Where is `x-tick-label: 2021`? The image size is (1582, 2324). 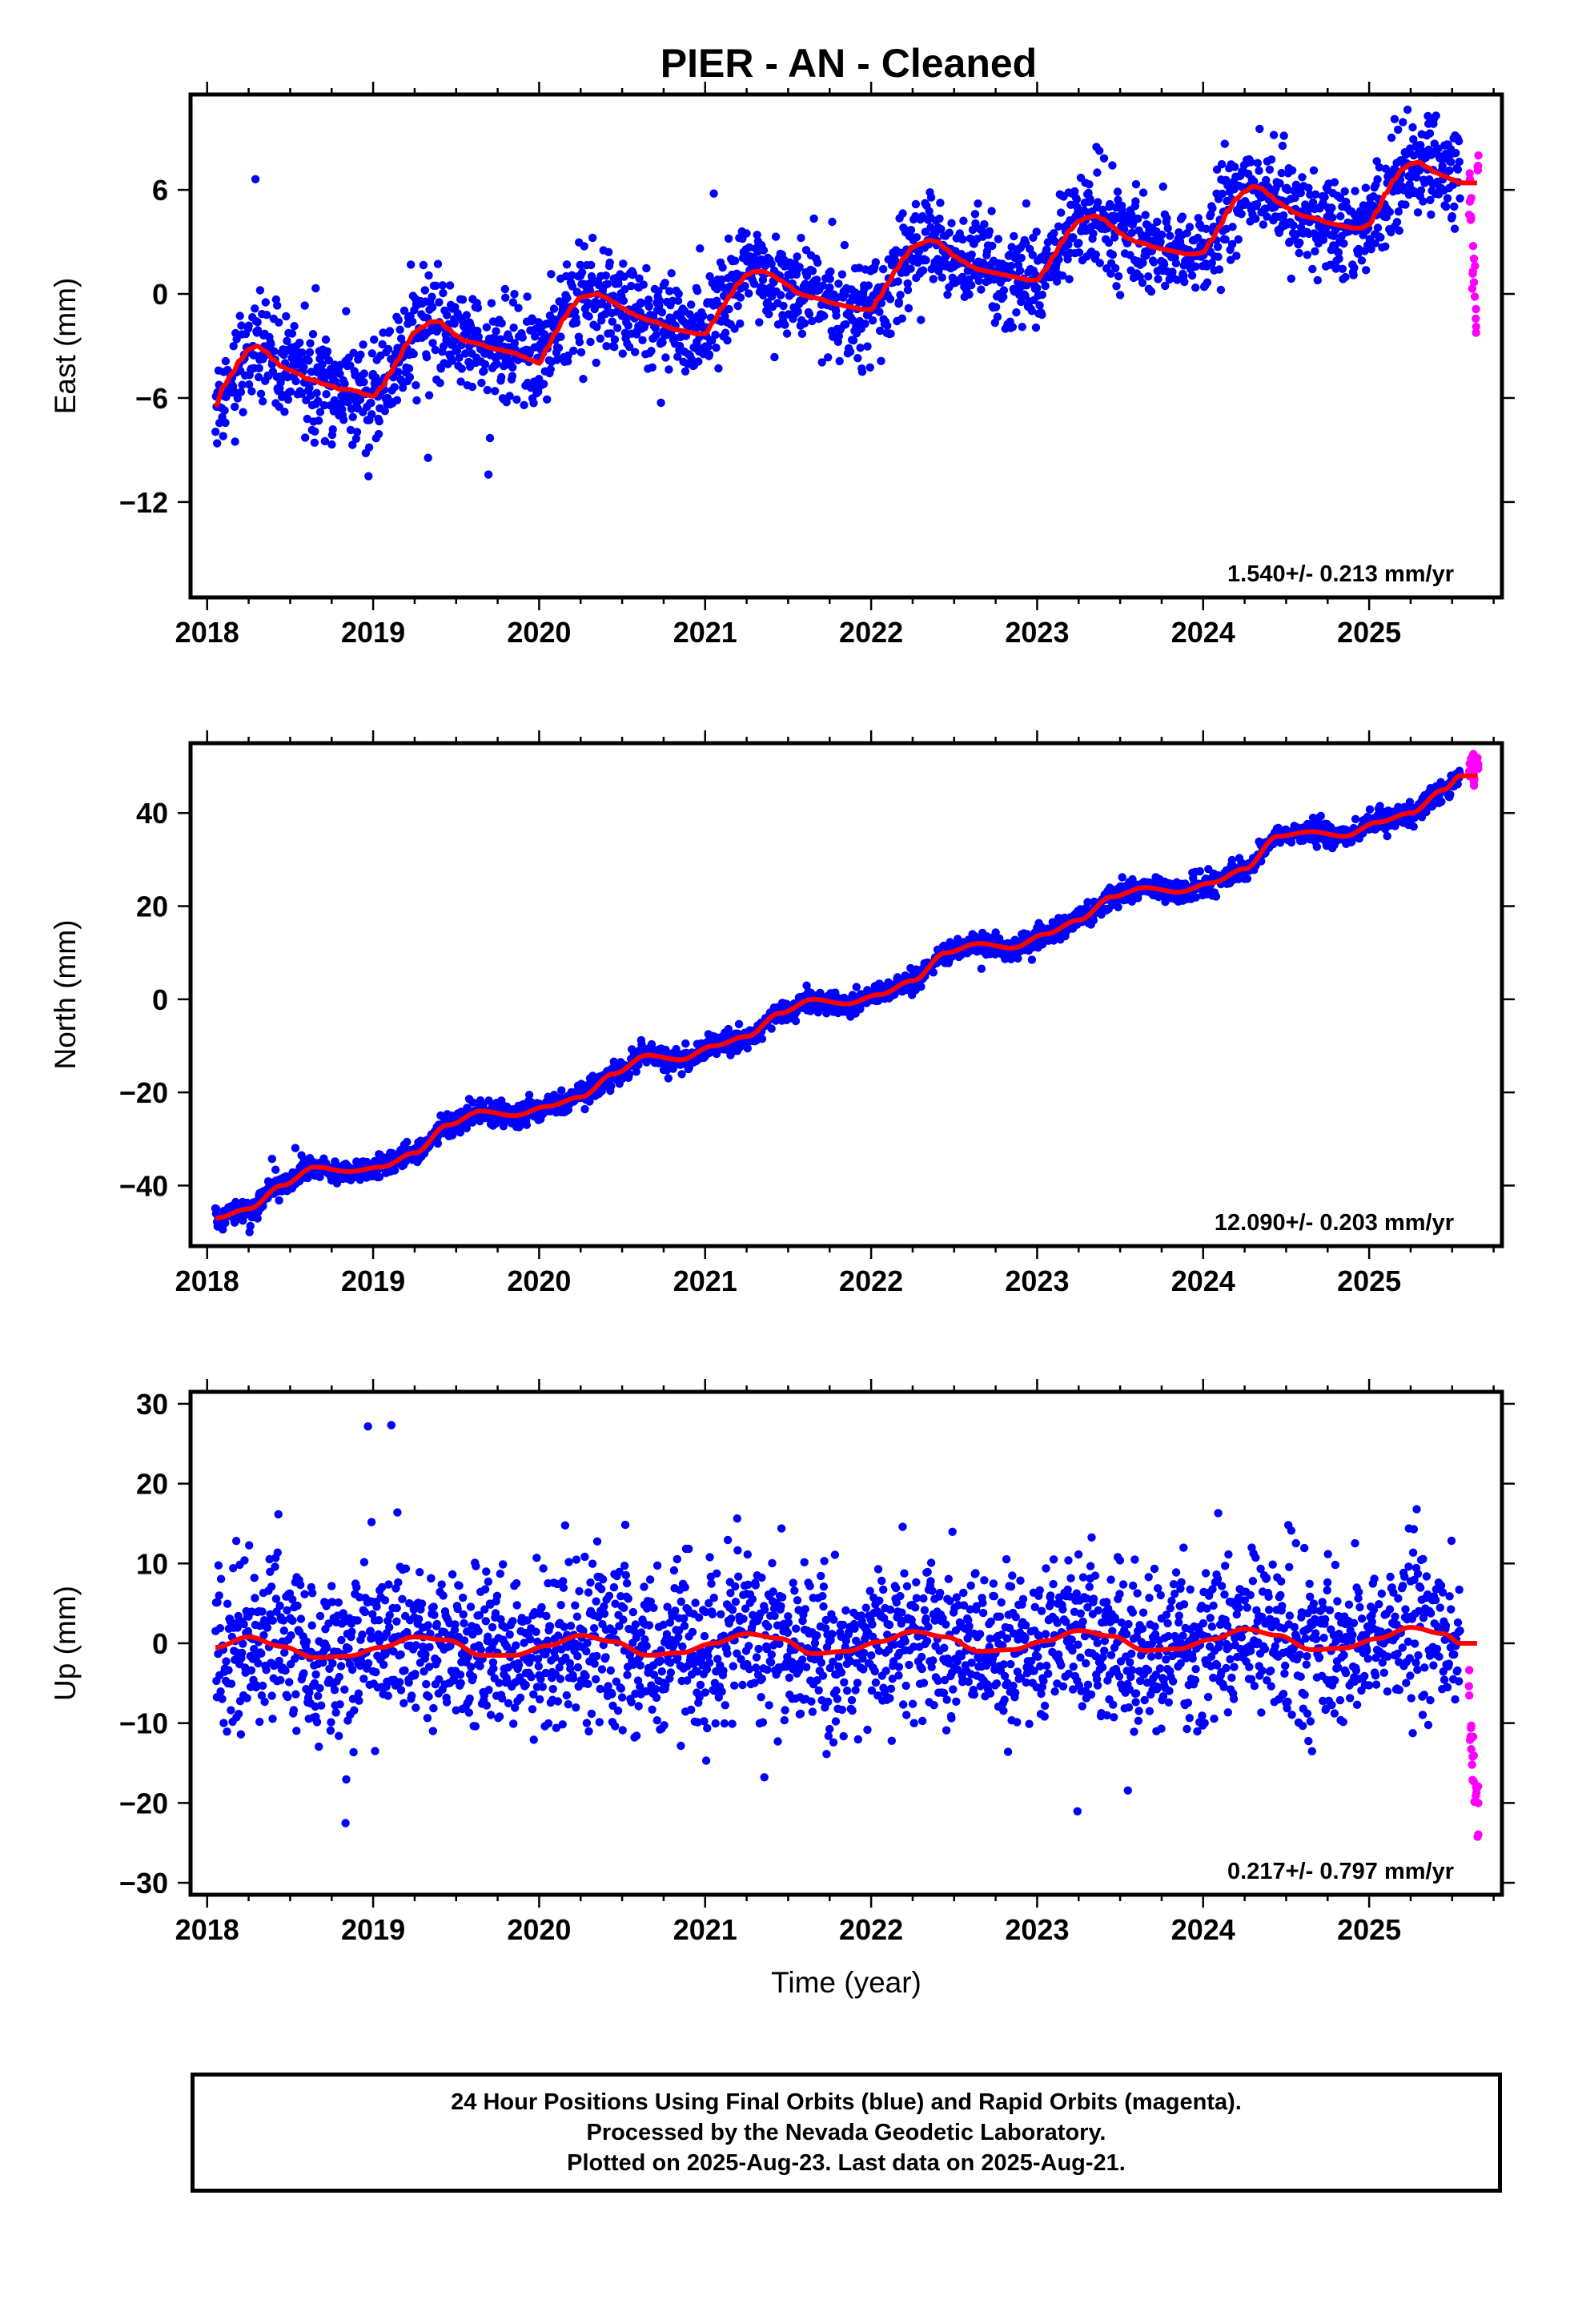 x-tick-label: 2021 is located at coordinates (705, 1281).